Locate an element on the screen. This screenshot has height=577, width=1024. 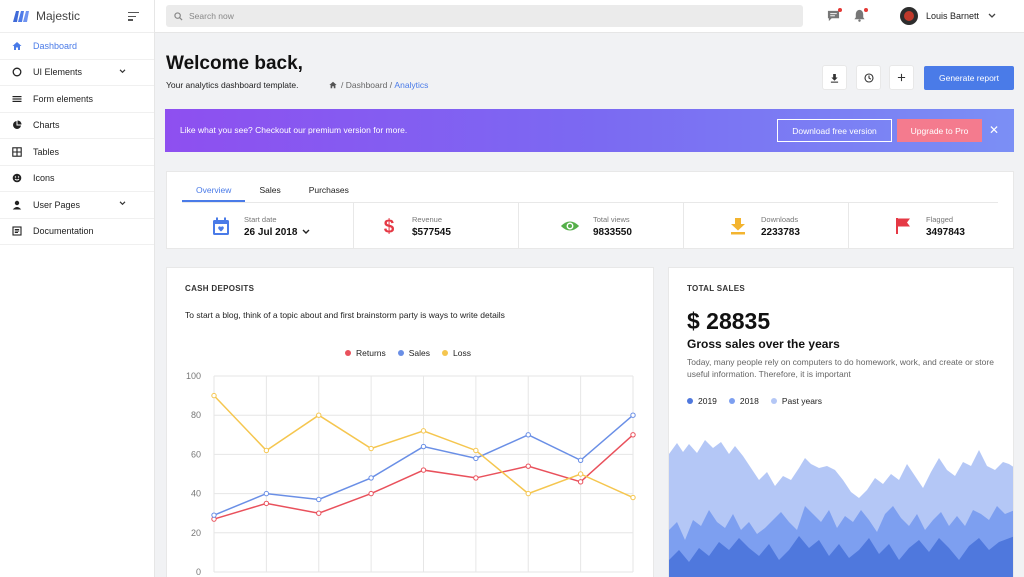
calendar-icon is located at coordinates (221, 226).